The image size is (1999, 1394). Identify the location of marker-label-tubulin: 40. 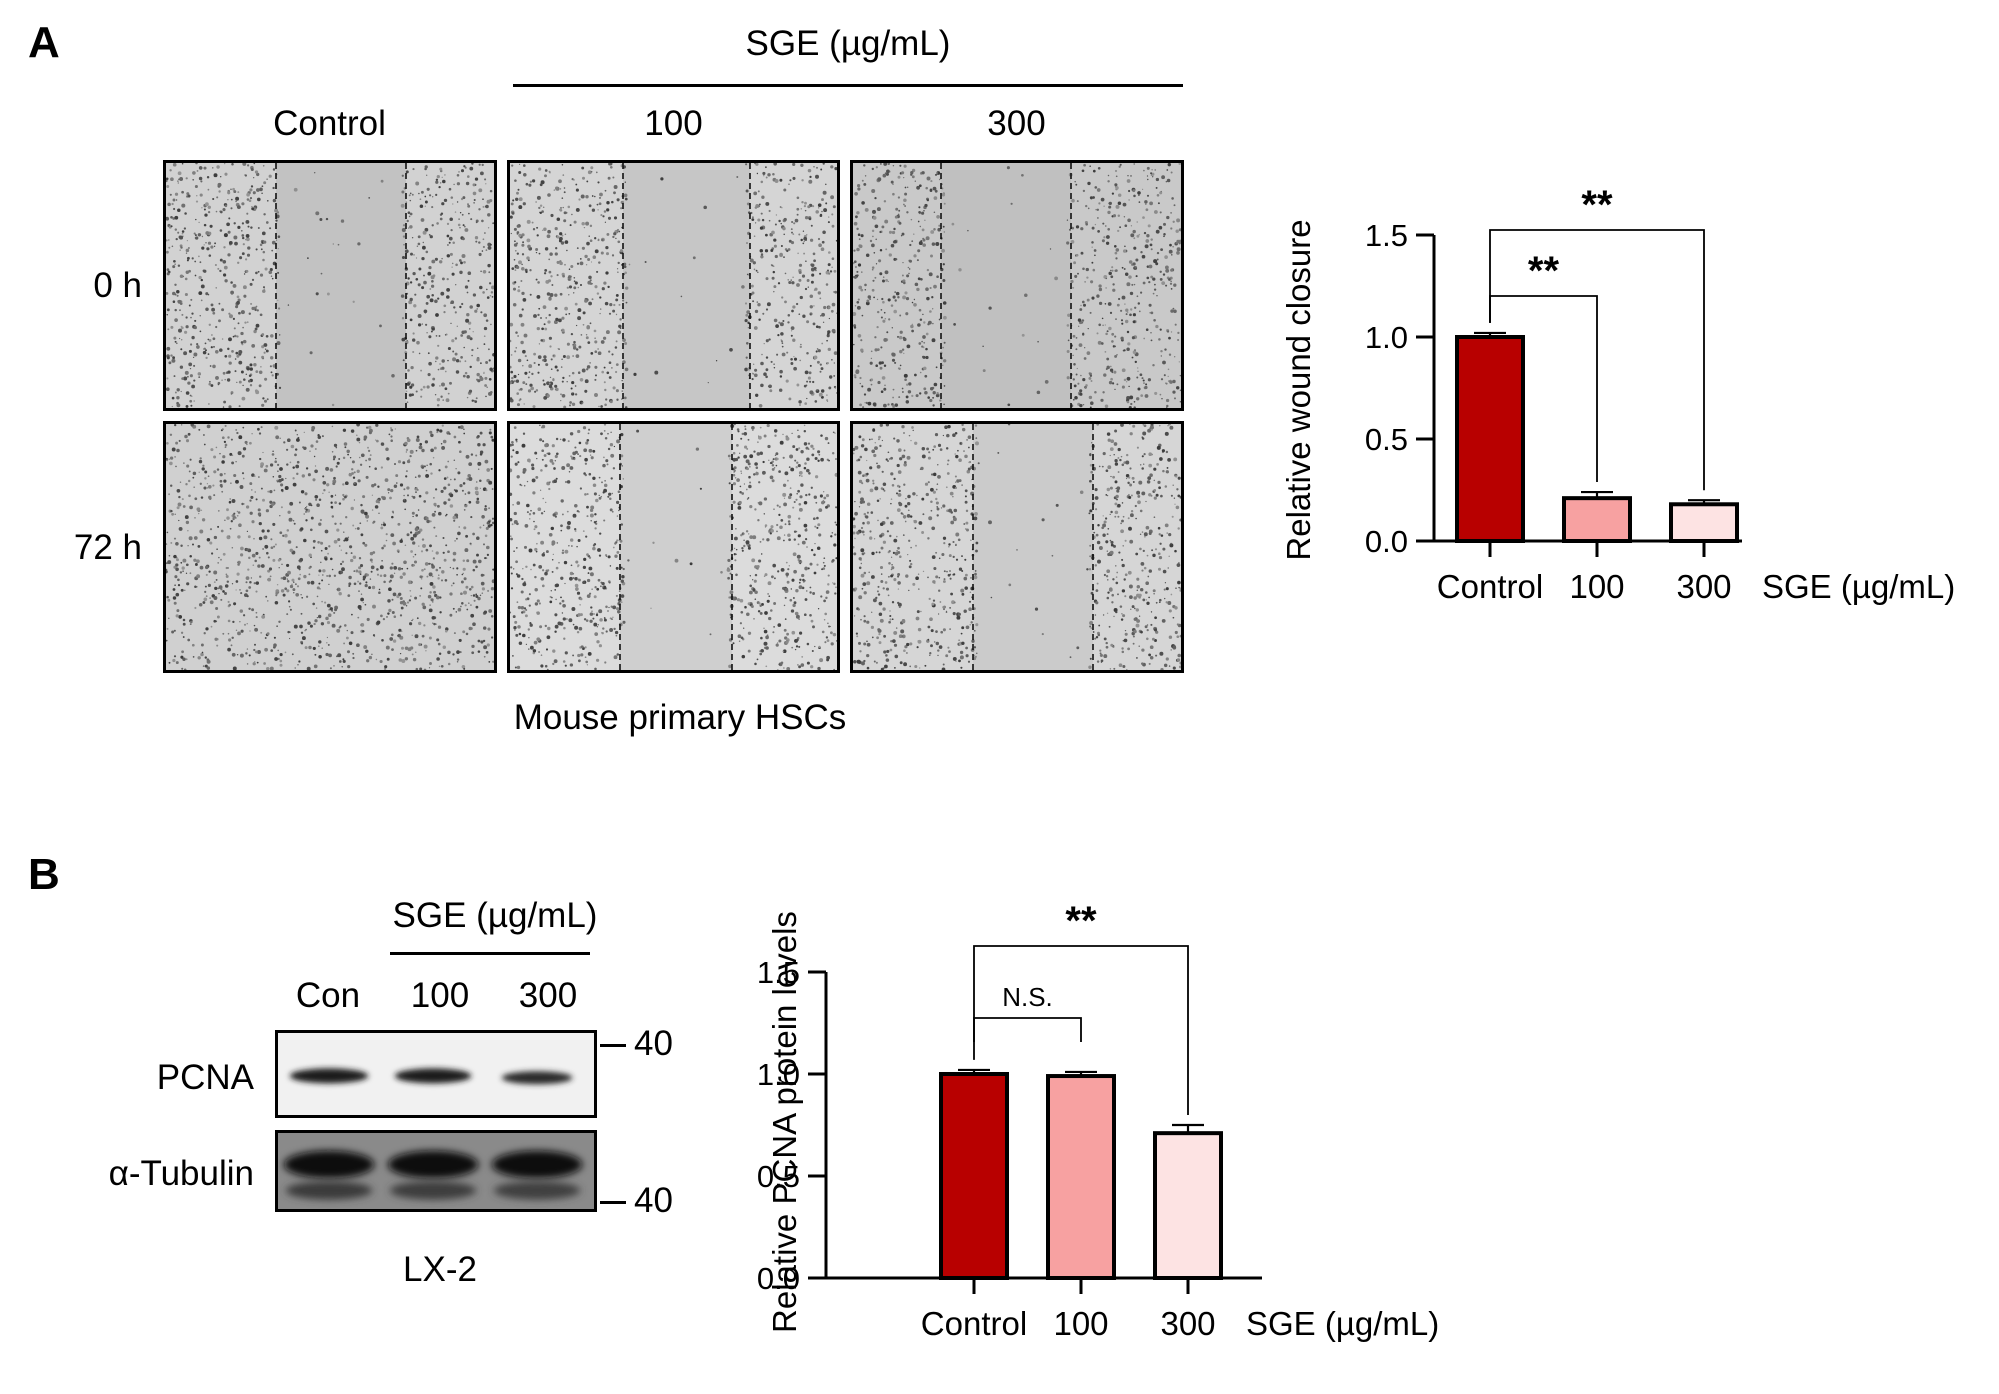
(653, 1200).